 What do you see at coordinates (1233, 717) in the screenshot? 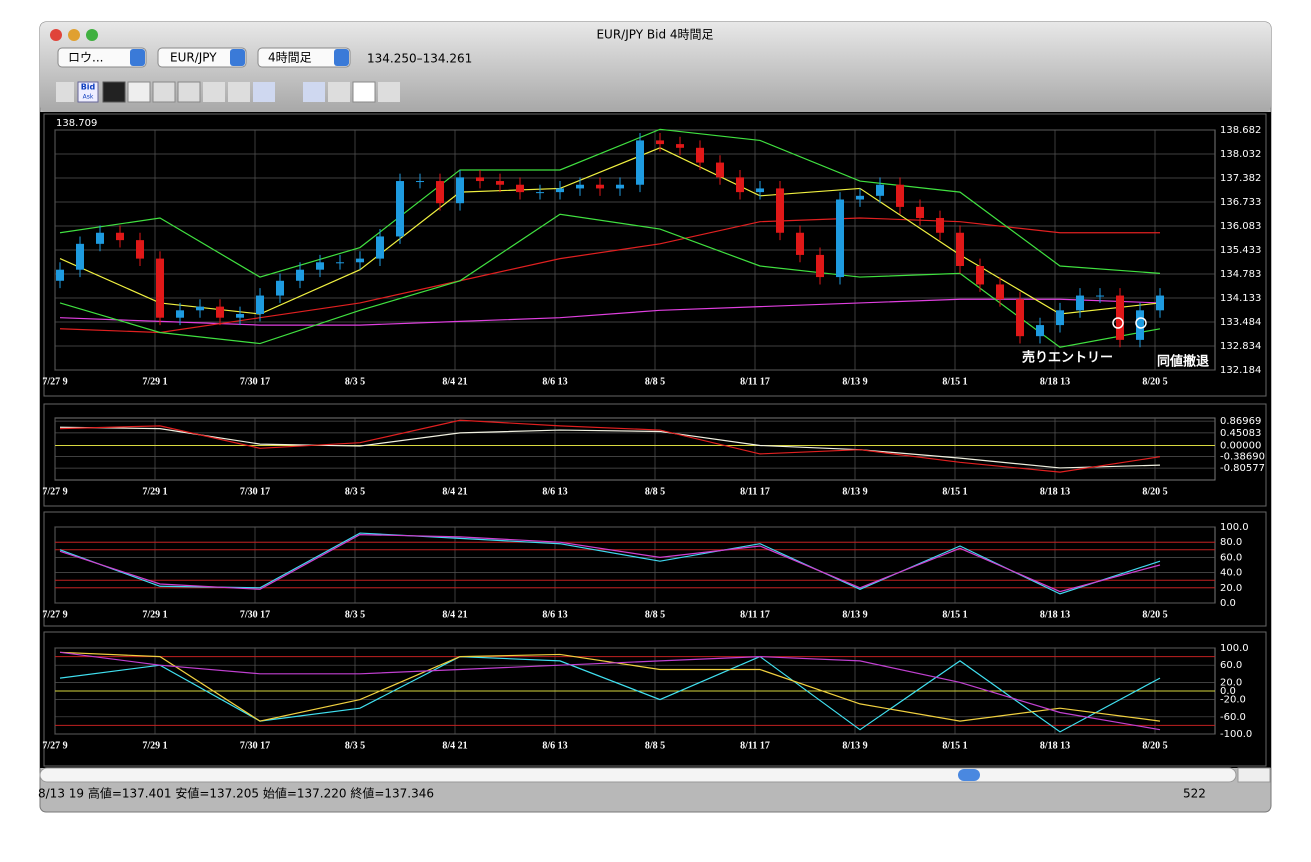
I see `y-tick-label: -60.0` at bounding box center [1233, 717].